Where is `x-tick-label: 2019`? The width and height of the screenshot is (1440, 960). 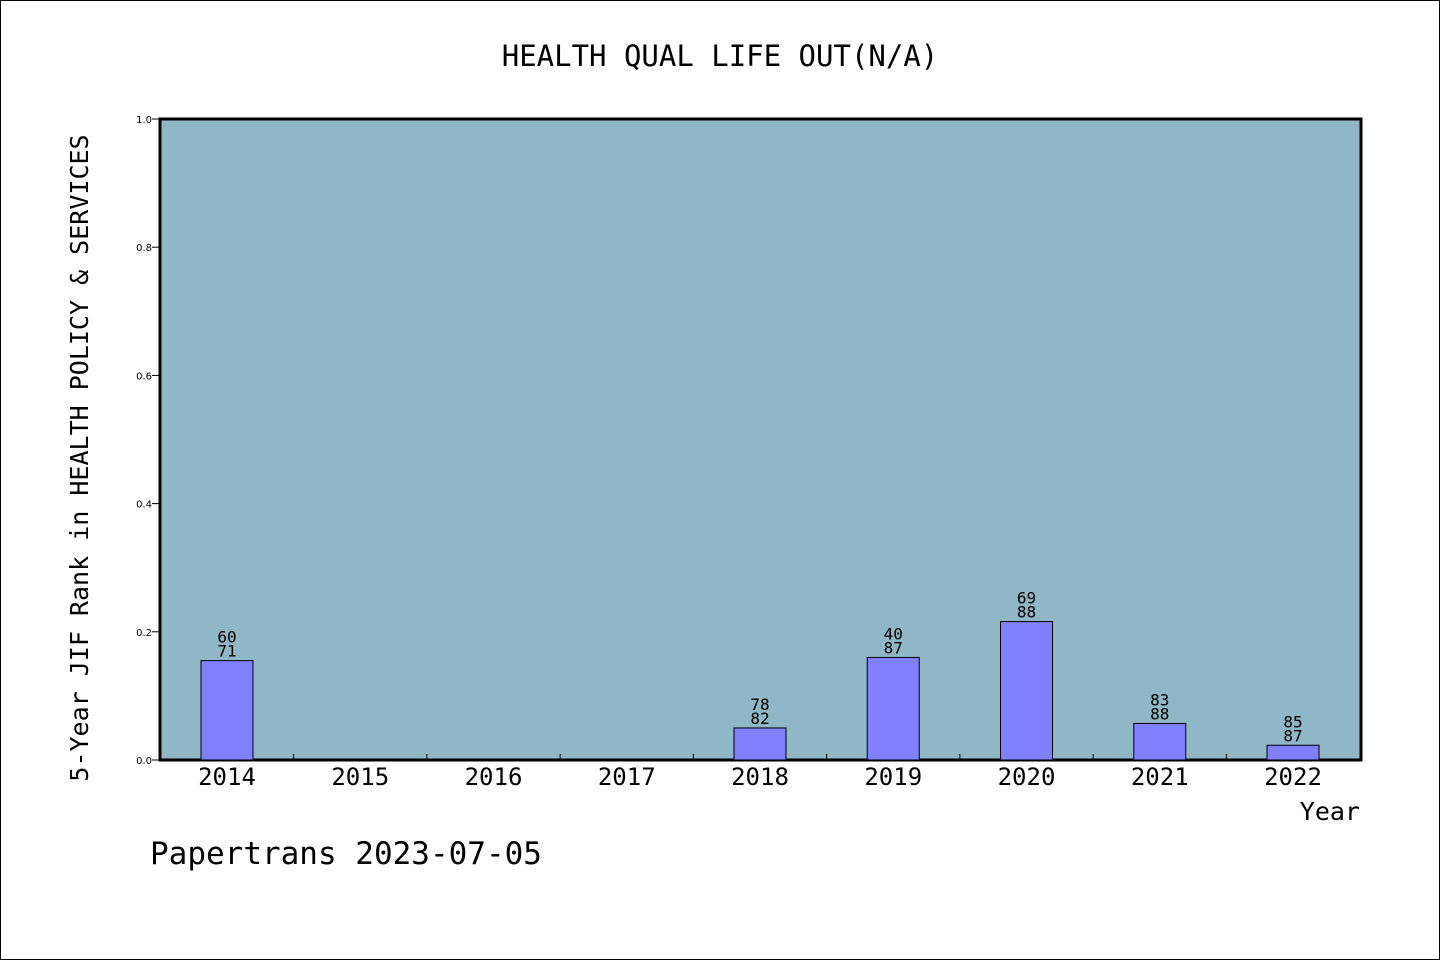
x-tick-label: 2019 is located at coordinates (893, 777).